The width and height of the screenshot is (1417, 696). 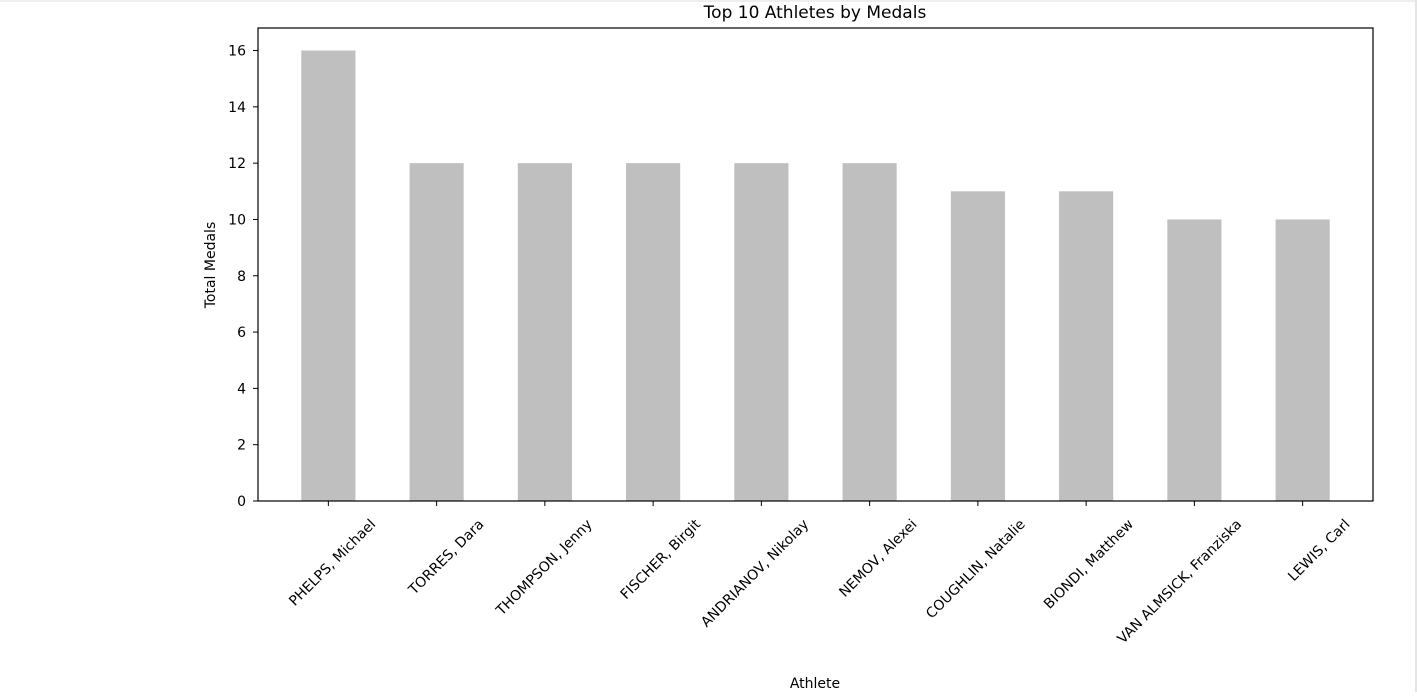 I want to click on x-tick-label-9: VAN ALMSICK, Franziska, so click(x=1180, y=582).